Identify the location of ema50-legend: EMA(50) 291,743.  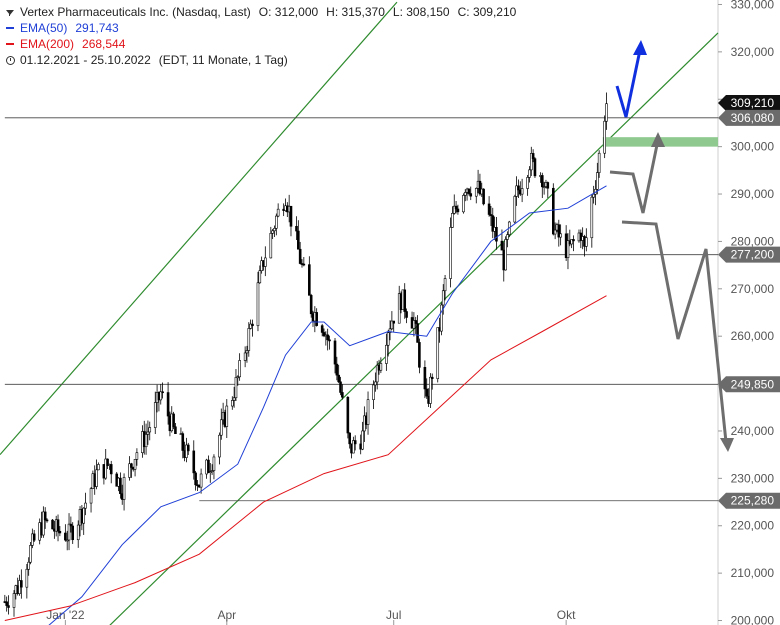
(261, 28).